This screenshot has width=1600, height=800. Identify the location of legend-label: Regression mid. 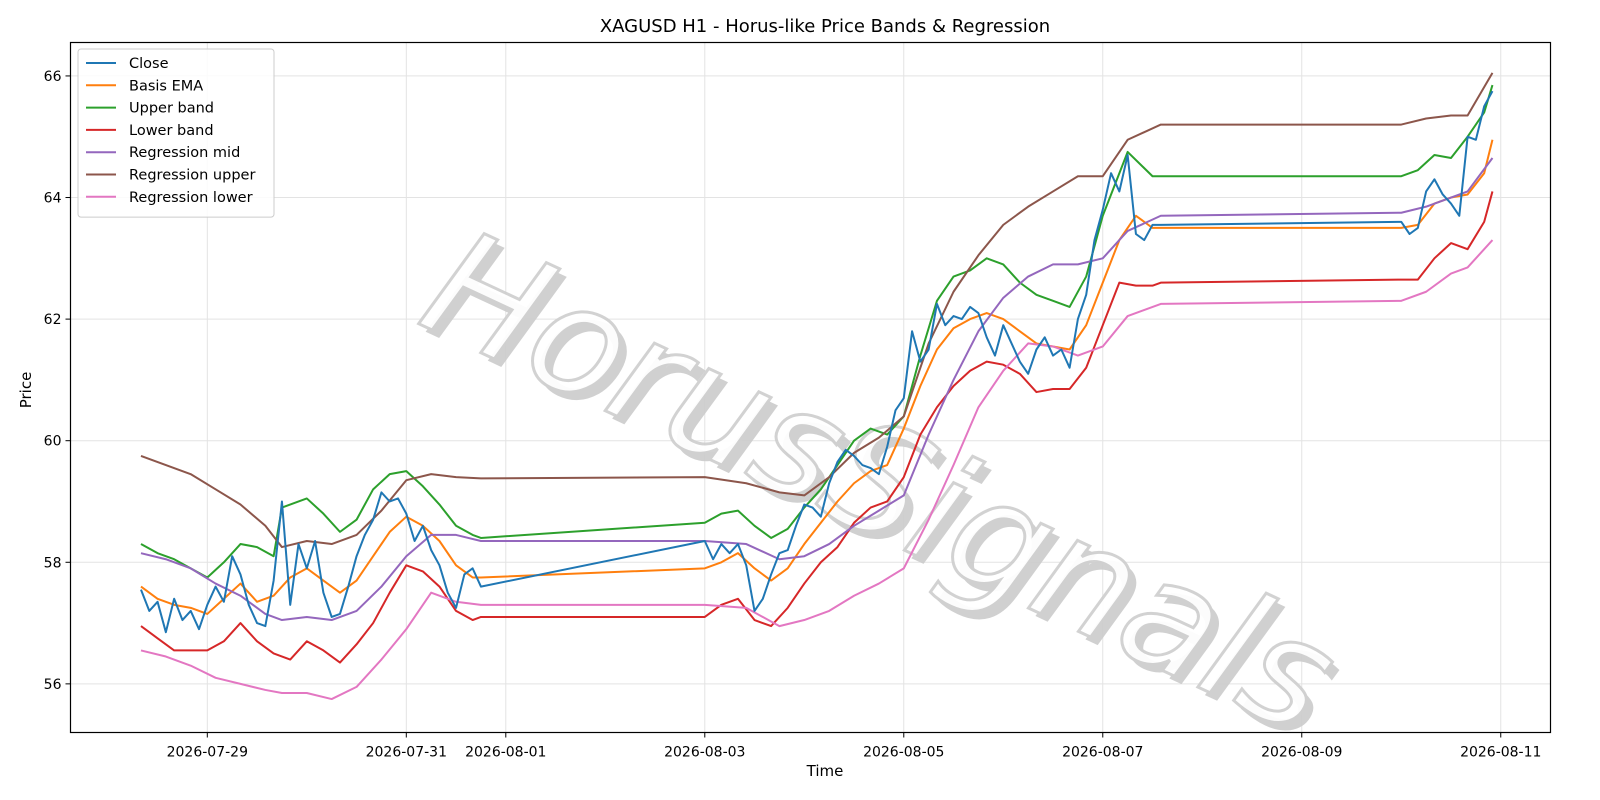
(184, 153).